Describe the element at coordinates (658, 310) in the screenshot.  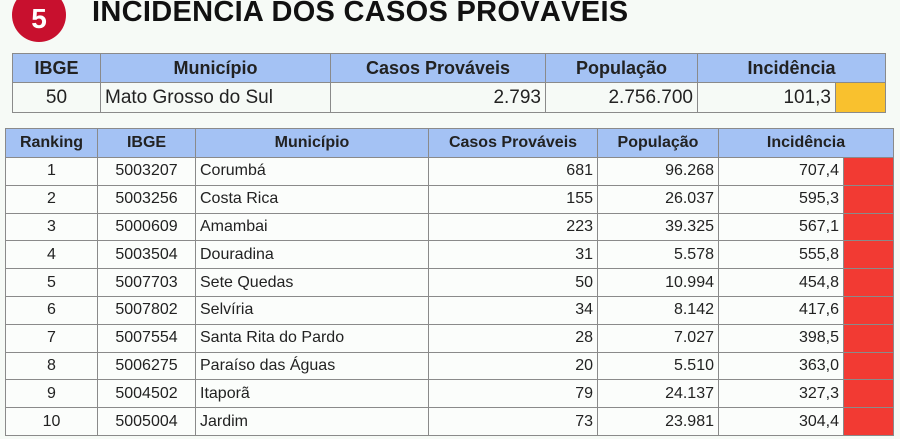
I see `cell: 8.142` at that location.